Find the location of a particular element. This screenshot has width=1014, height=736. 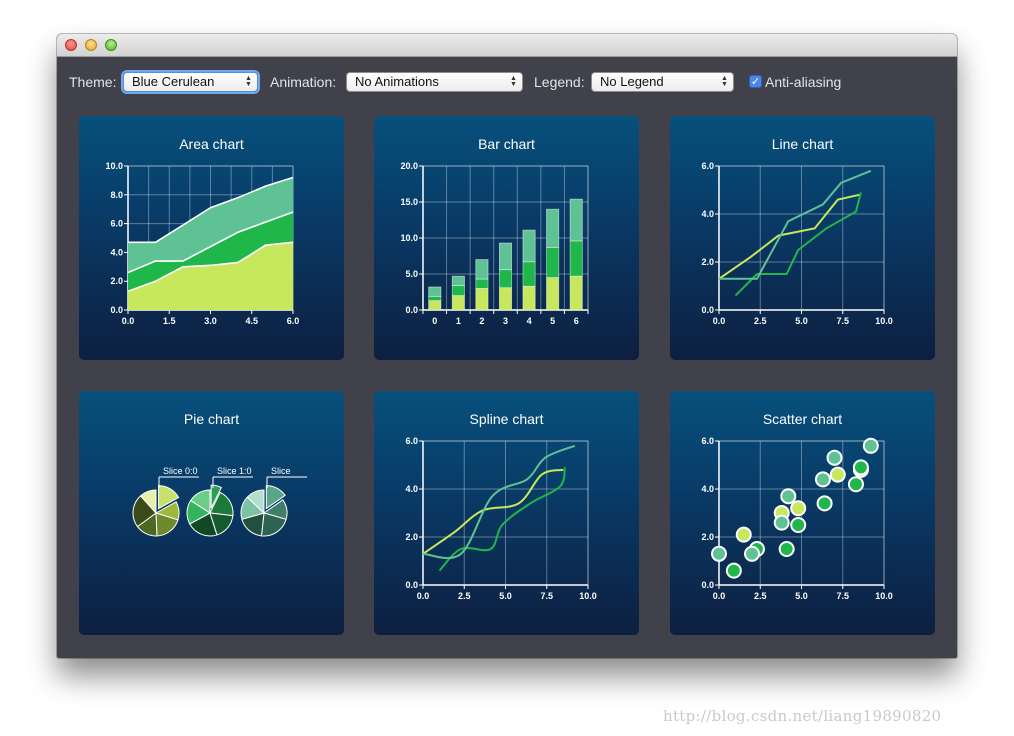

x-tick-label: 2 is located at coordinates (481, 321).